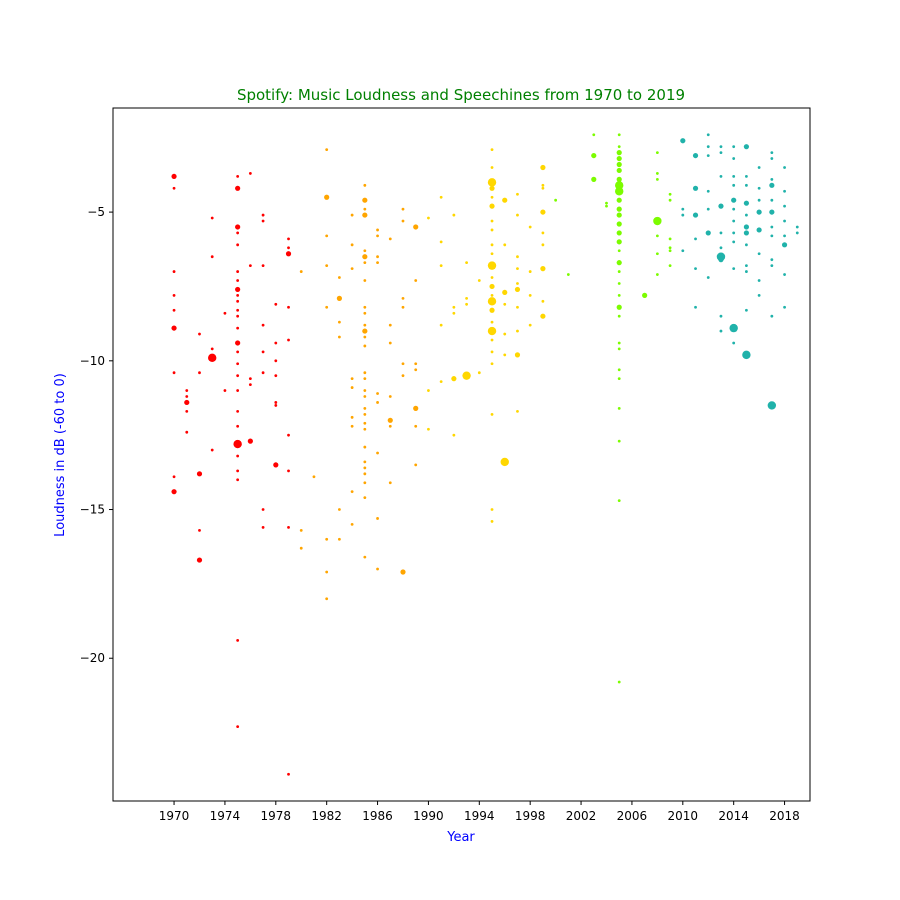  Describe the element at coordinates (174, 816) in the screenshot. I see `x-tick-label: 1970` at that location.